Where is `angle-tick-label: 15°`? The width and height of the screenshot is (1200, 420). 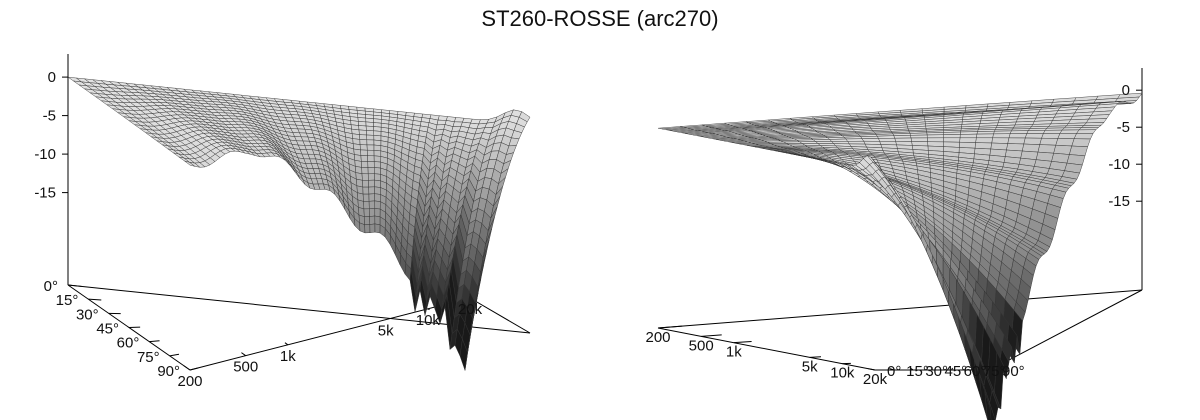
angle-tick-label: 15° is located at coordinates (67, 300).